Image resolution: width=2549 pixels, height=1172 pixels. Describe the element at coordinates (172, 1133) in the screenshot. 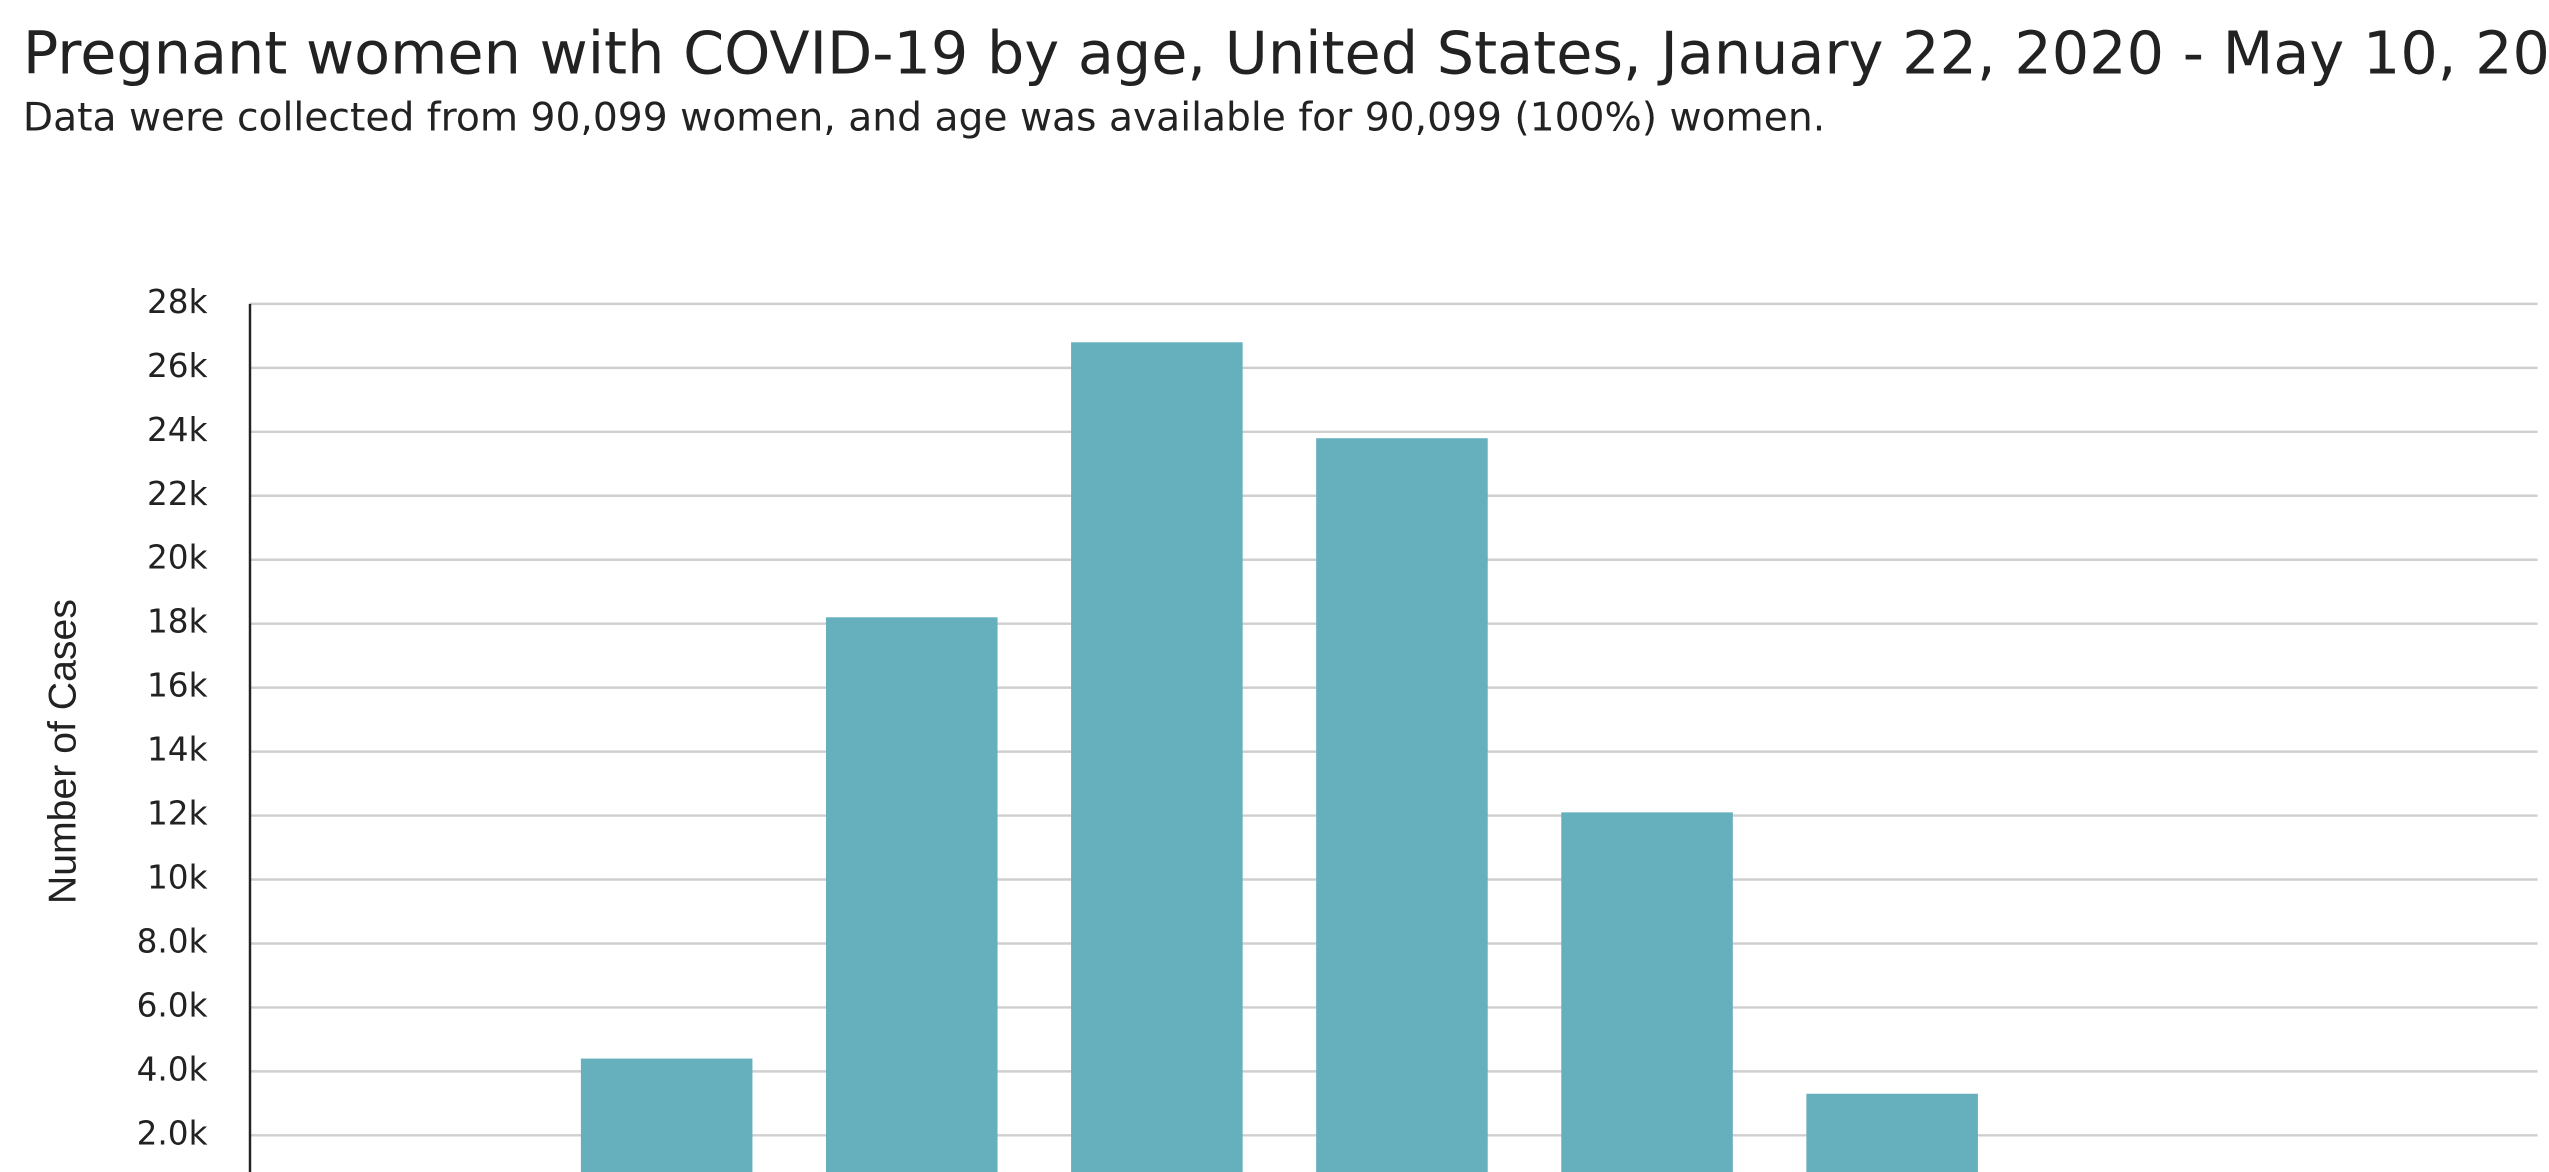

I see `y-tick-label: 2.0k` at that location.